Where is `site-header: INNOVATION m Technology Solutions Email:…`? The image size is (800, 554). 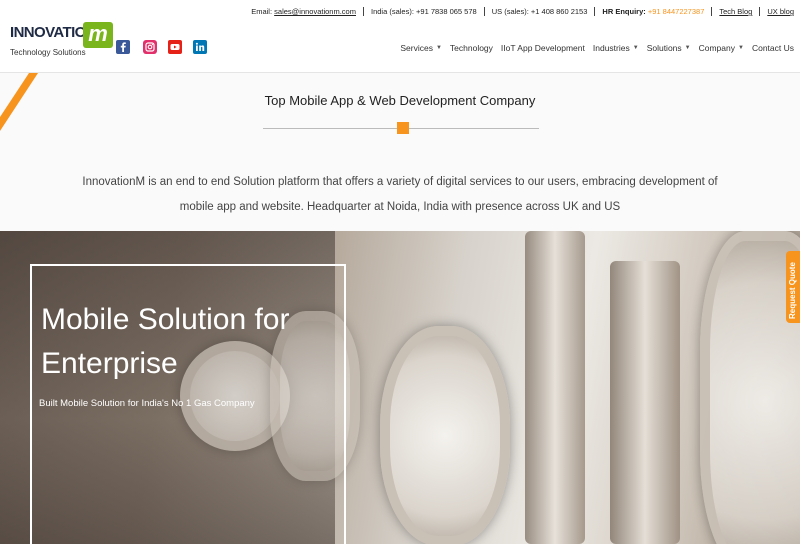 site-header: INNOVATION m Technology Solutions Email:… is located at coordinates (400, 36).